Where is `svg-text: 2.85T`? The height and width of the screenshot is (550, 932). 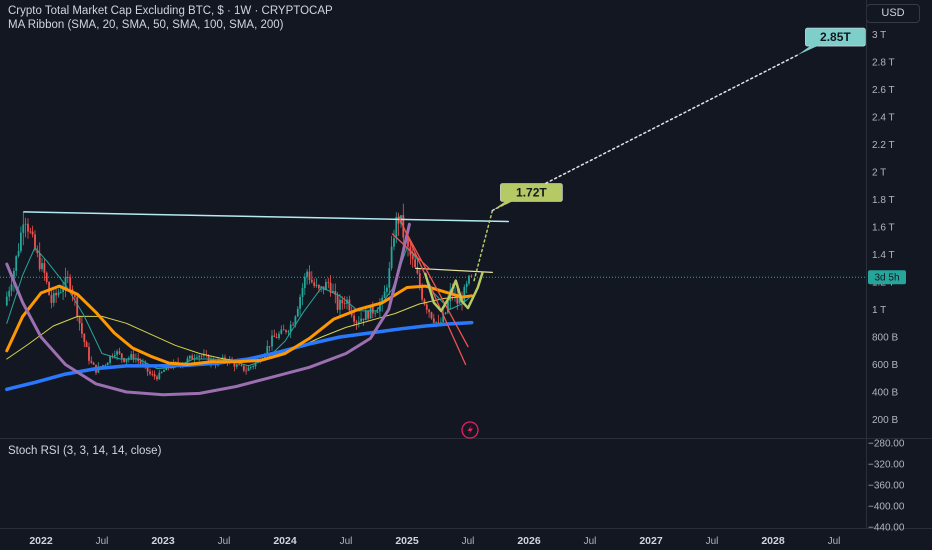 svg-text: 2.85T is located at coordinates (835, 37).